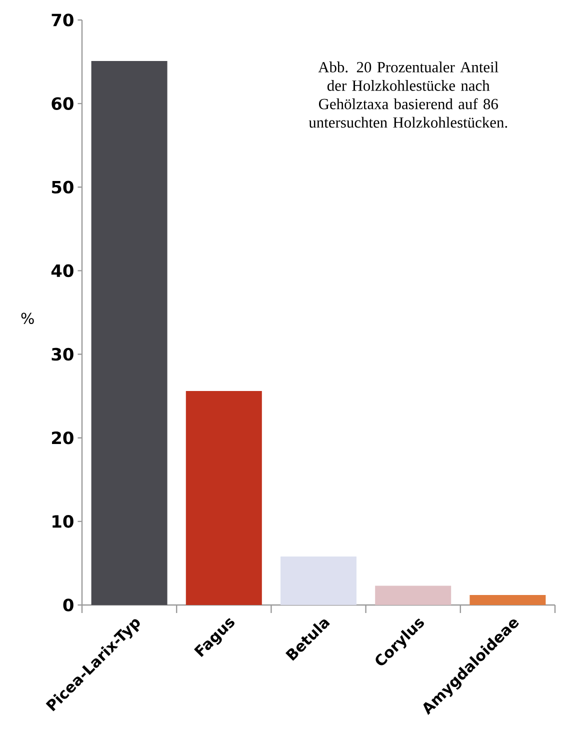 The height and width of the screenshot is (748, 561). I want to click on y-tick-label: 70, so click(63, 20).